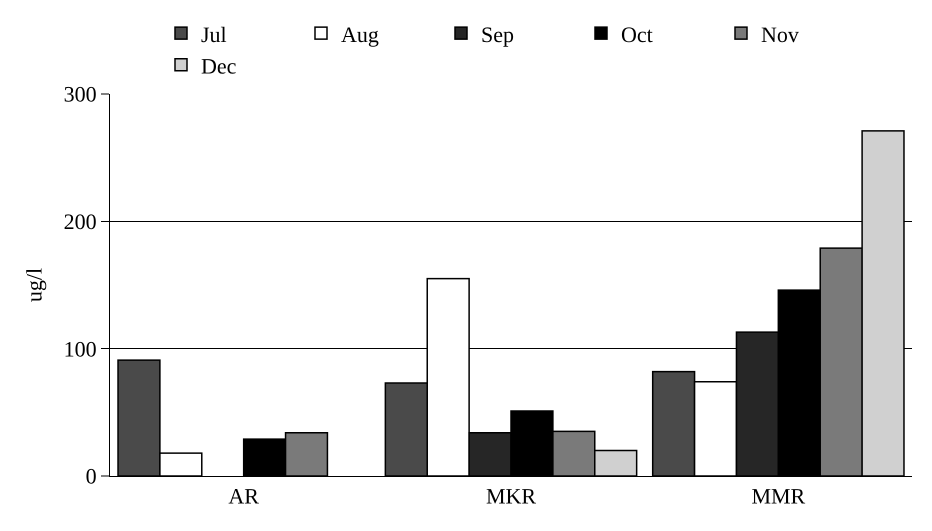  I want to click on legend-label: Jul, so click(214, 34).